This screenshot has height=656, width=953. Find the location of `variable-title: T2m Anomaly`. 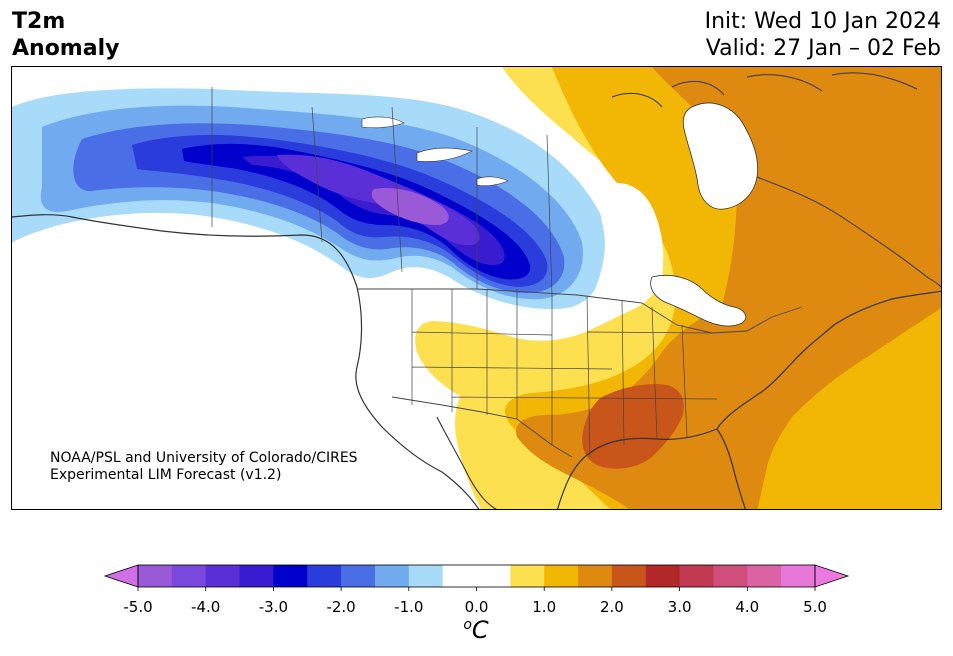

variable-title: T2m Anomaly is located at coordinates (65, 35).